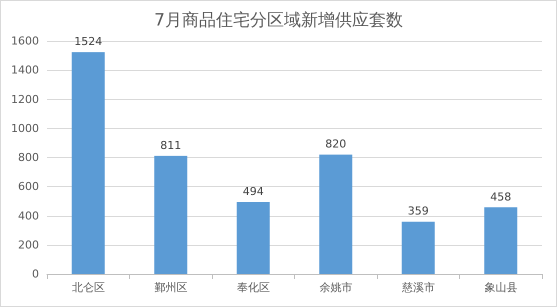 This screenshot has width=557, height=307. What do you see at coordinates (501, 287) in the screenshot?
I see `x-tick-label: 象山县` at bounding box center [501, 287].